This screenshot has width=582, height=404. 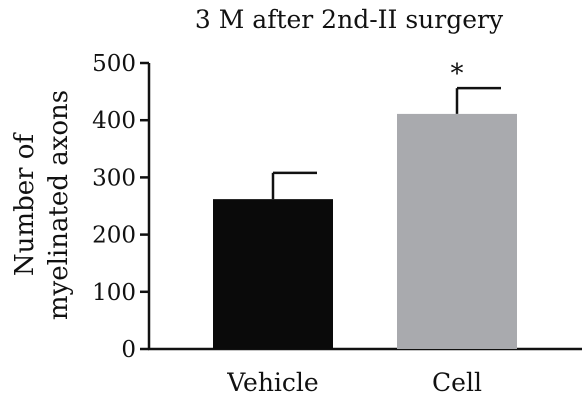 I want to click on y-axis-label: Number of myelinated axons, so click(x=42, y=205).